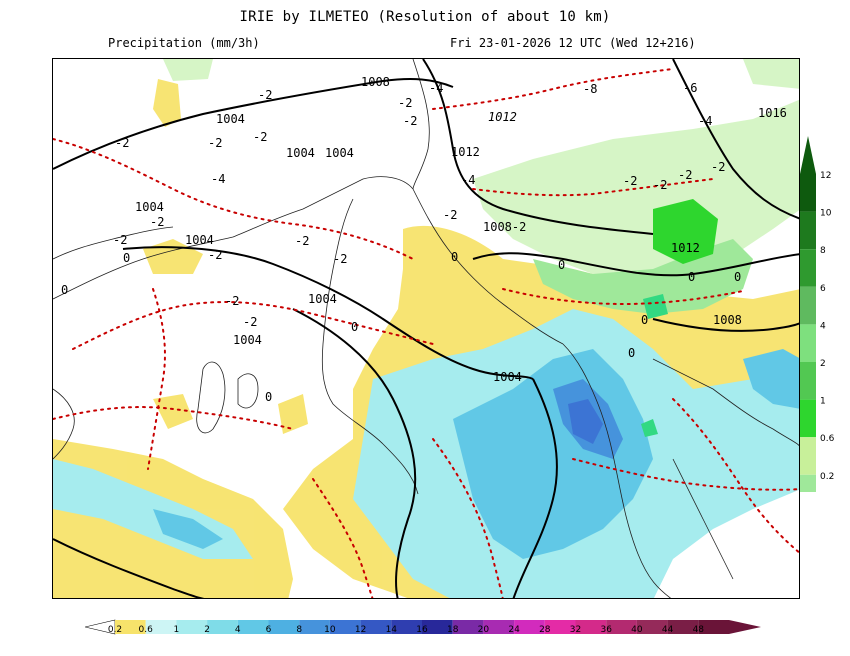 Image resolution: width=850 pixels, height=656 pixels. Describe the element at coordinates (330, 630) in the screenshot. I see `bottom-colorbar-label: 10` at that location.